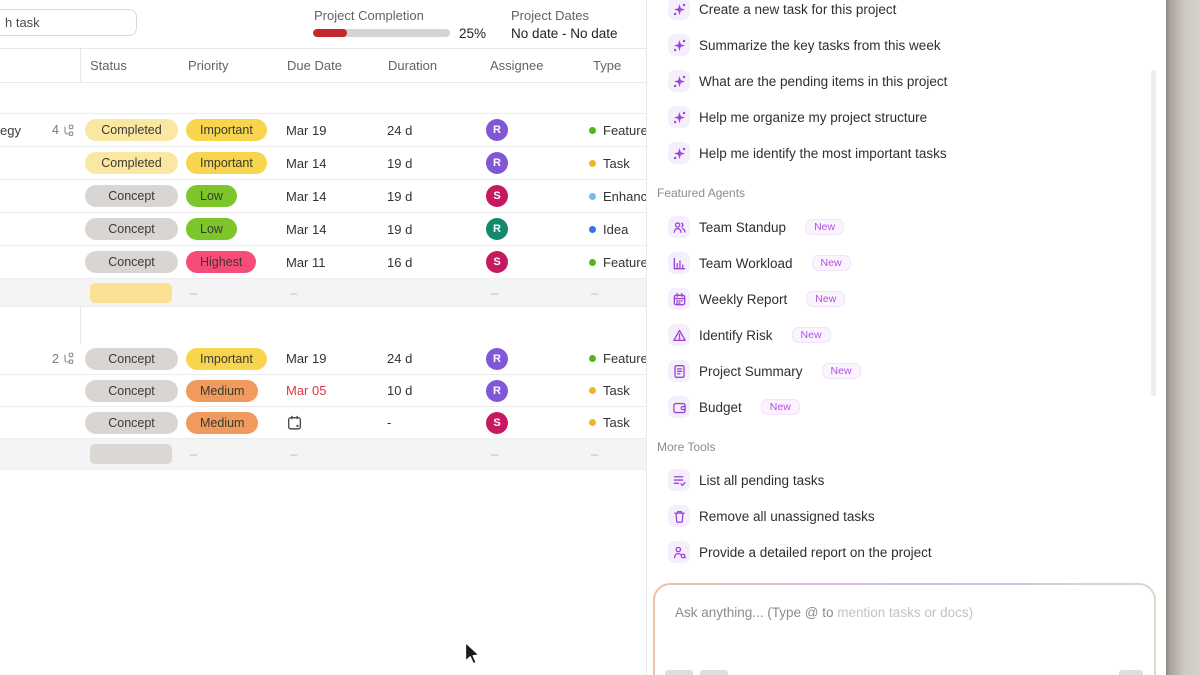 This screenshot has width=1200, height=675. What do you see at coordinates (616, 229) in the screenshot?
I see `type-label: Idea` at bounding box center [616, 229].